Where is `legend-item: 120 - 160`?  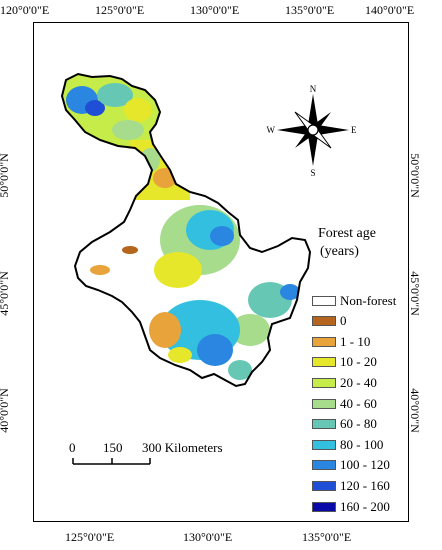 legend-item: 120 - 160 is located at coordinates (351, 485).